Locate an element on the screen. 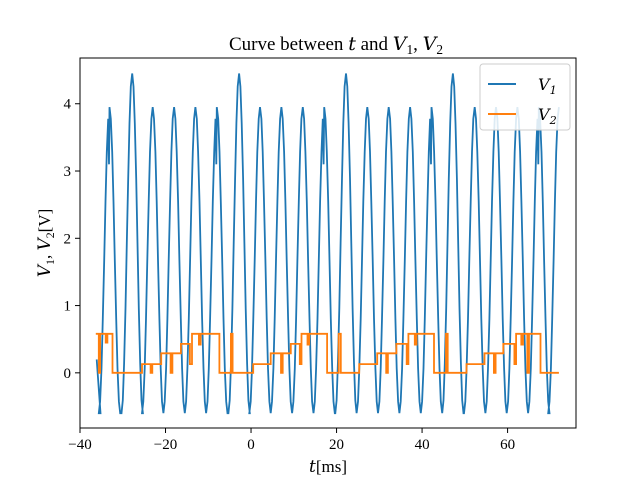  y-tick-label: 4 is located at coordinates (68, 105).